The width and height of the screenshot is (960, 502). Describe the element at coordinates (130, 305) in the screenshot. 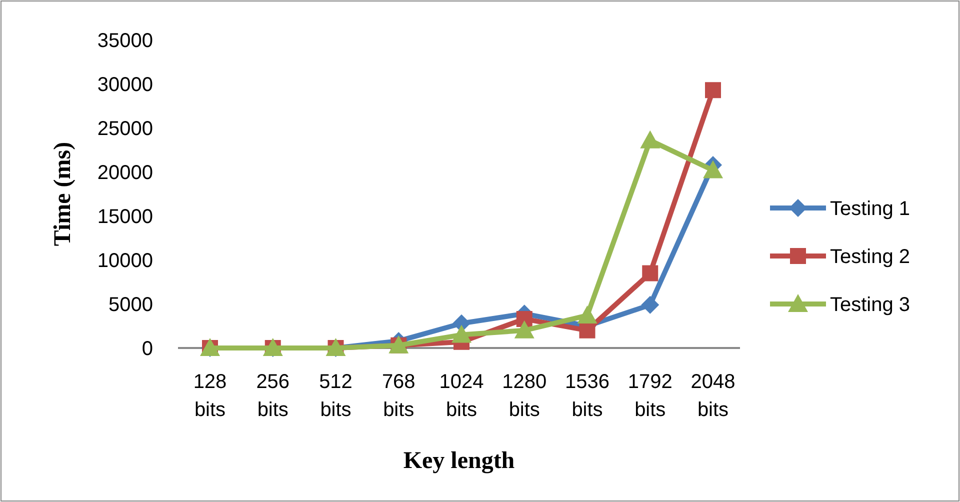

I see `y-tick-label: 5000` at that location.